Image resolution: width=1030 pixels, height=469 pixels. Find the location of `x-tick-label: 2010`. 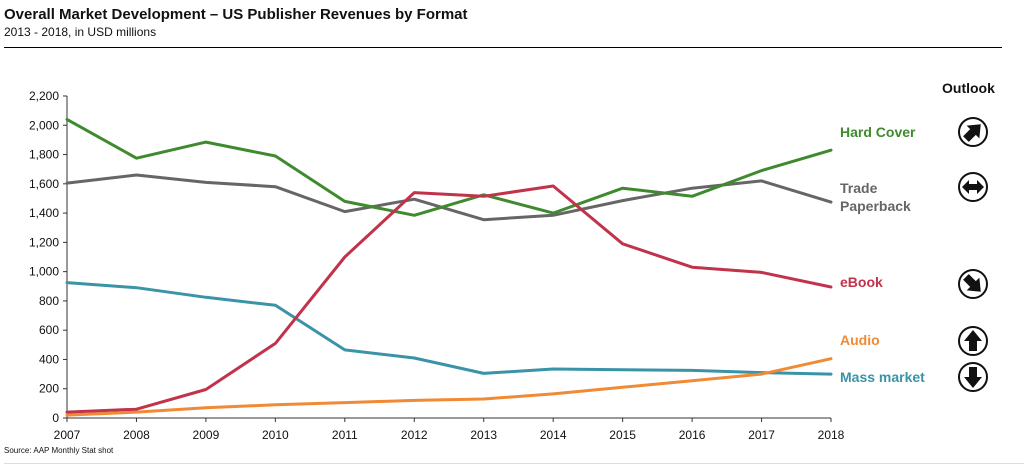

x-tick-label: 2010 is located at coordinates (275, 435).